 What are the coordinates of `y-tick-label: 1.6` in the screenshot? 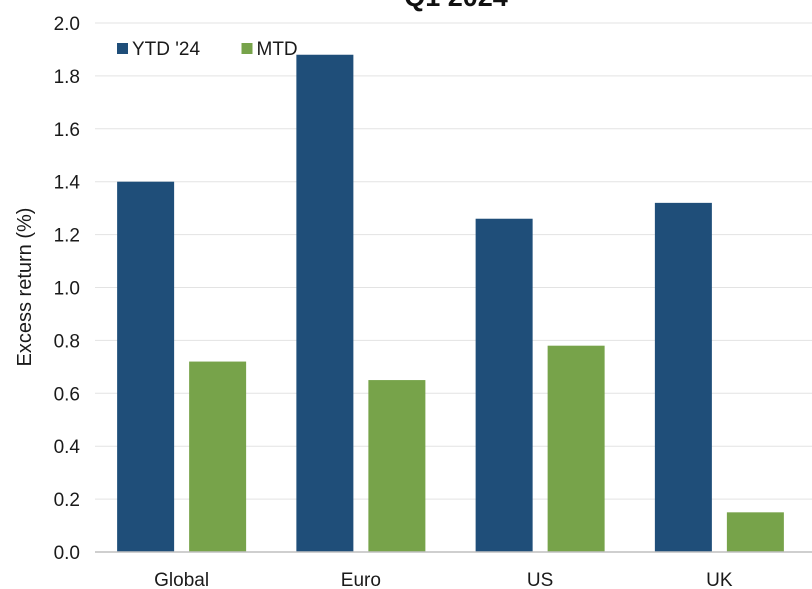 It's located at (67, 130).